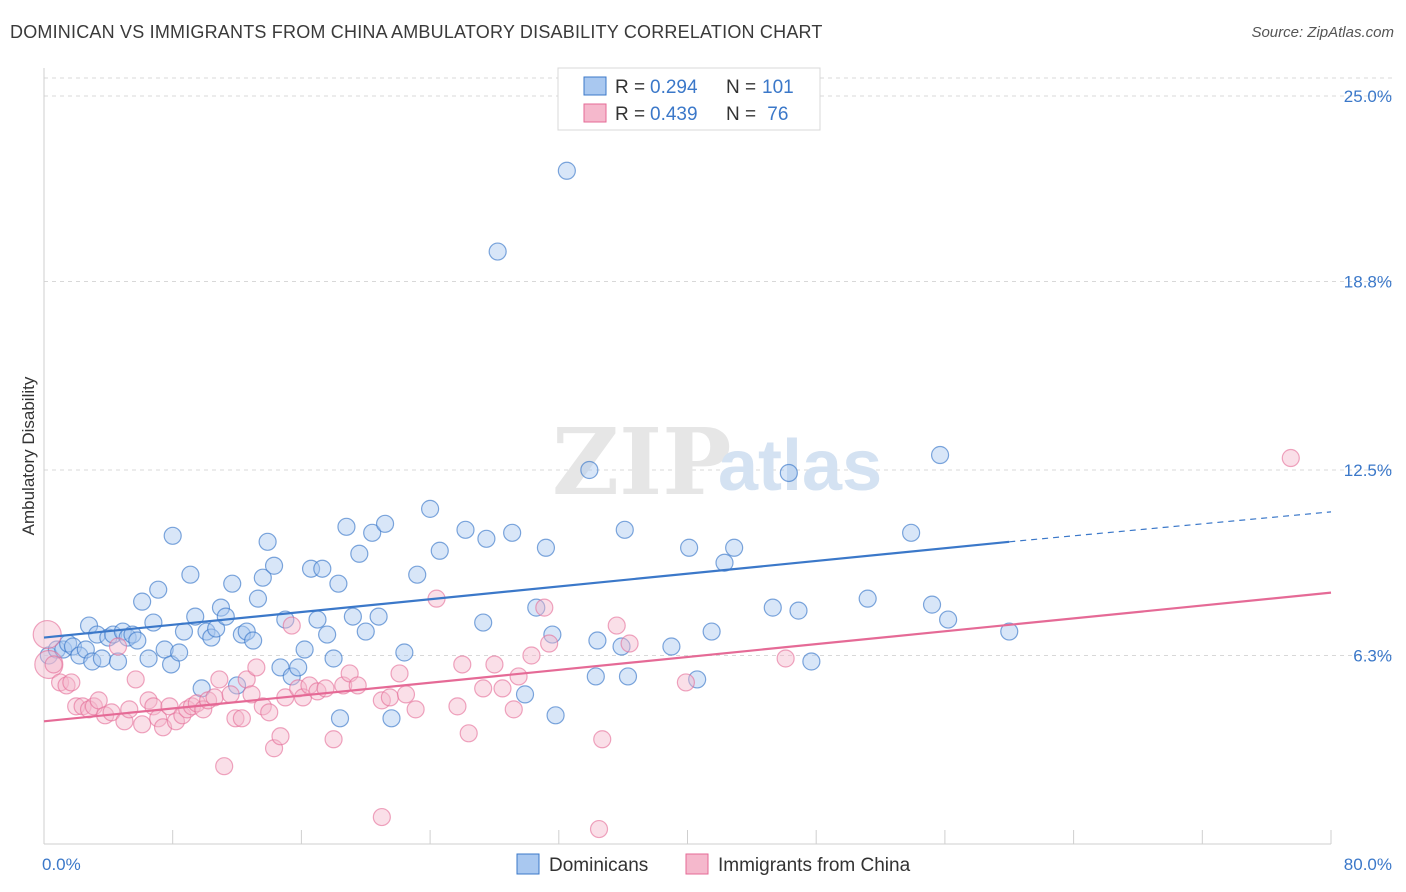  Describe the element at coordinates (687, 657) in the screenshot. I see `china-trend-line` at that location.